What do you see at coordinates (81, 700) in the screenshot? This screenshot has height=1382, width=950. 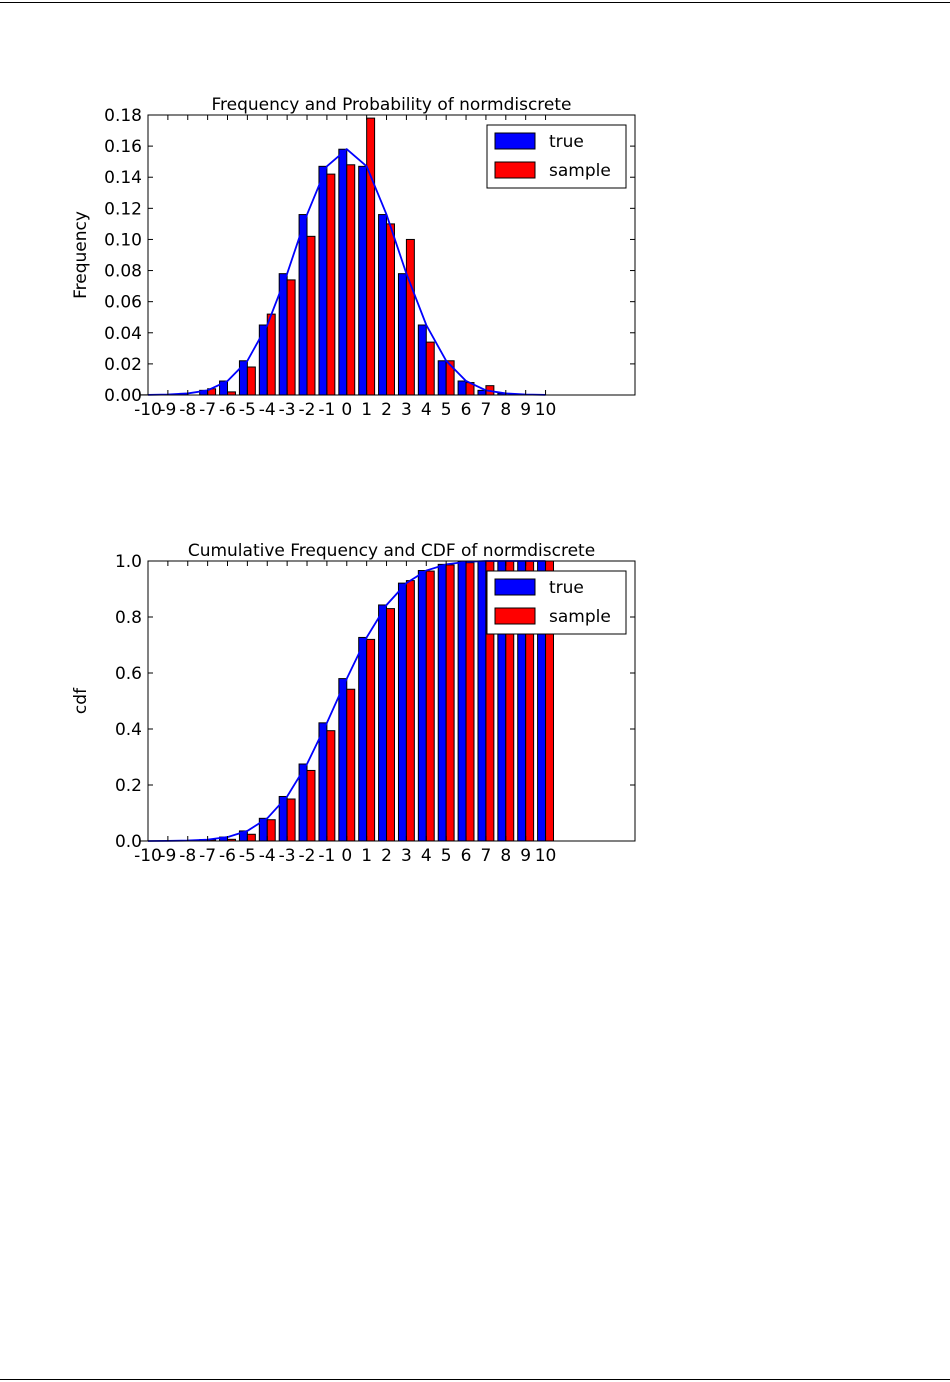 I see `y-axis-label: cdf` at bounding box center [81, 700].